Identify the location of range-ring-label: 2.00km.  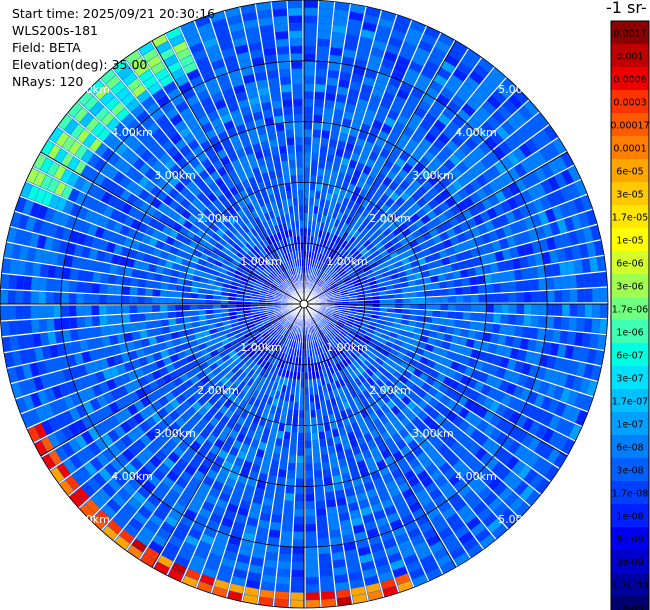
(390, 218).